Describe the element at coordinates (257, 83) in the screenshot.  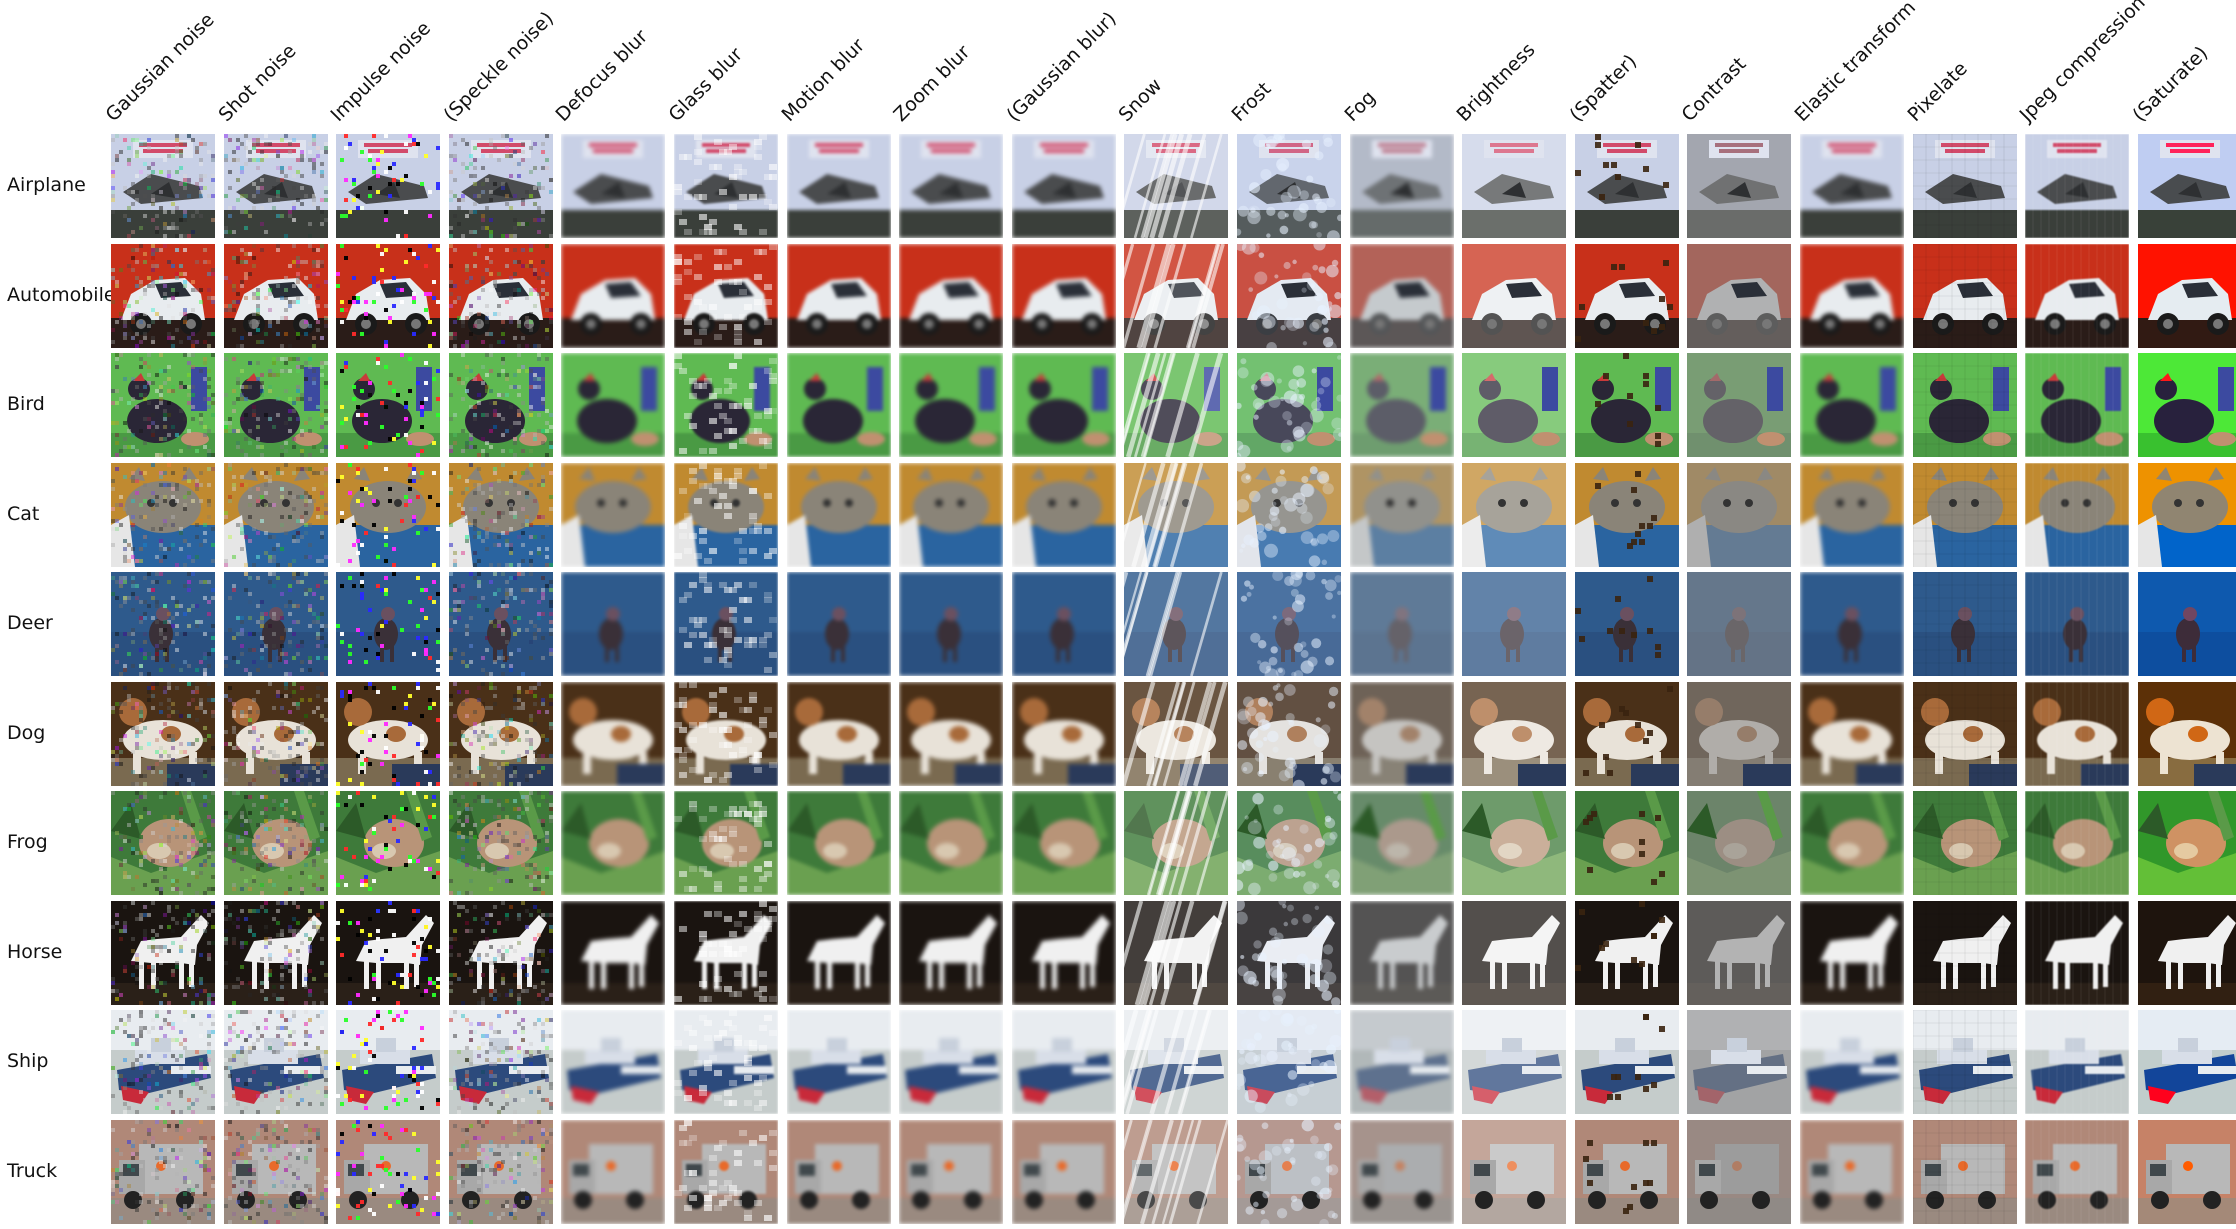
I see `column-label: Shot noise` at that location.